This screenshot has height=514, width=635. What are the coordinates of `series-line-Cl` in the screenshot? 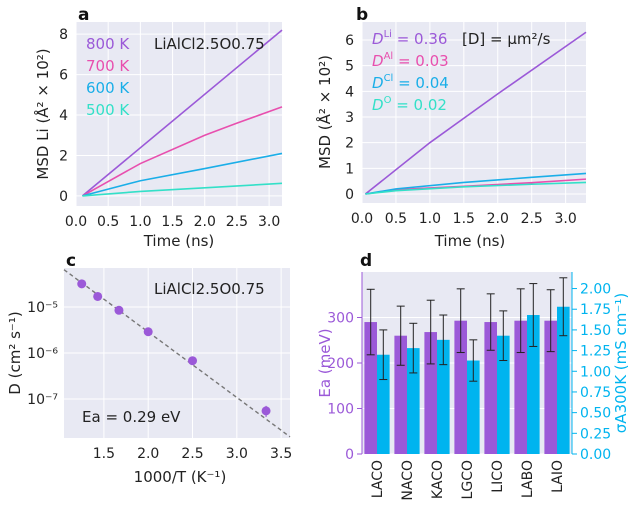 It's located at (476, 183).